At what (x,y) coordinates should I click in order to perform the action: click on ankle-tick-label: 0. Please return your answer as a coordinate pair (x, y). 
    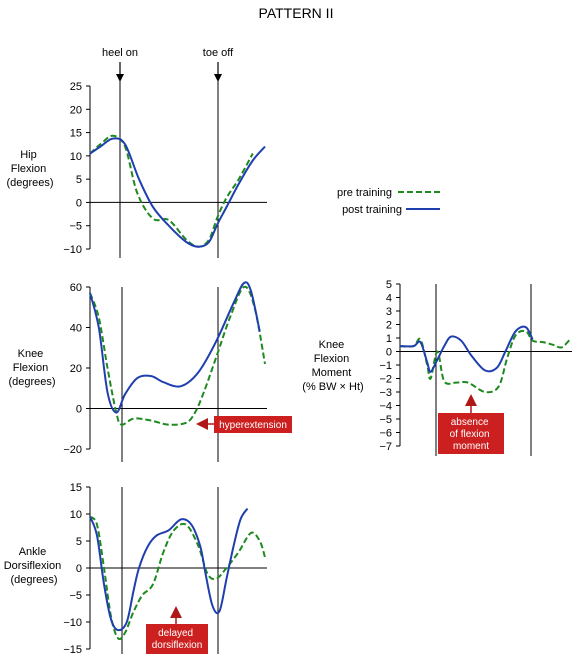
    Looking at the image, I should click on (79, 569).